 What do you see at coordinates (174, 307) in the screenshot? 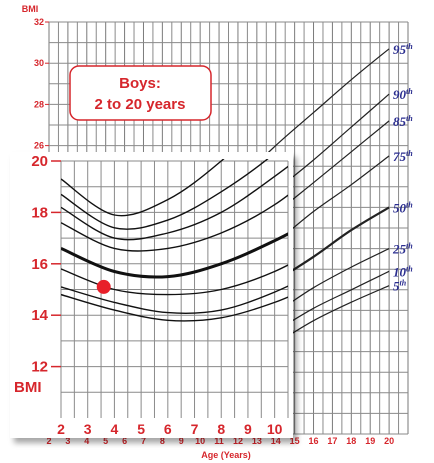
I see `inset-curve-5th` at bounding box center [174, 307].